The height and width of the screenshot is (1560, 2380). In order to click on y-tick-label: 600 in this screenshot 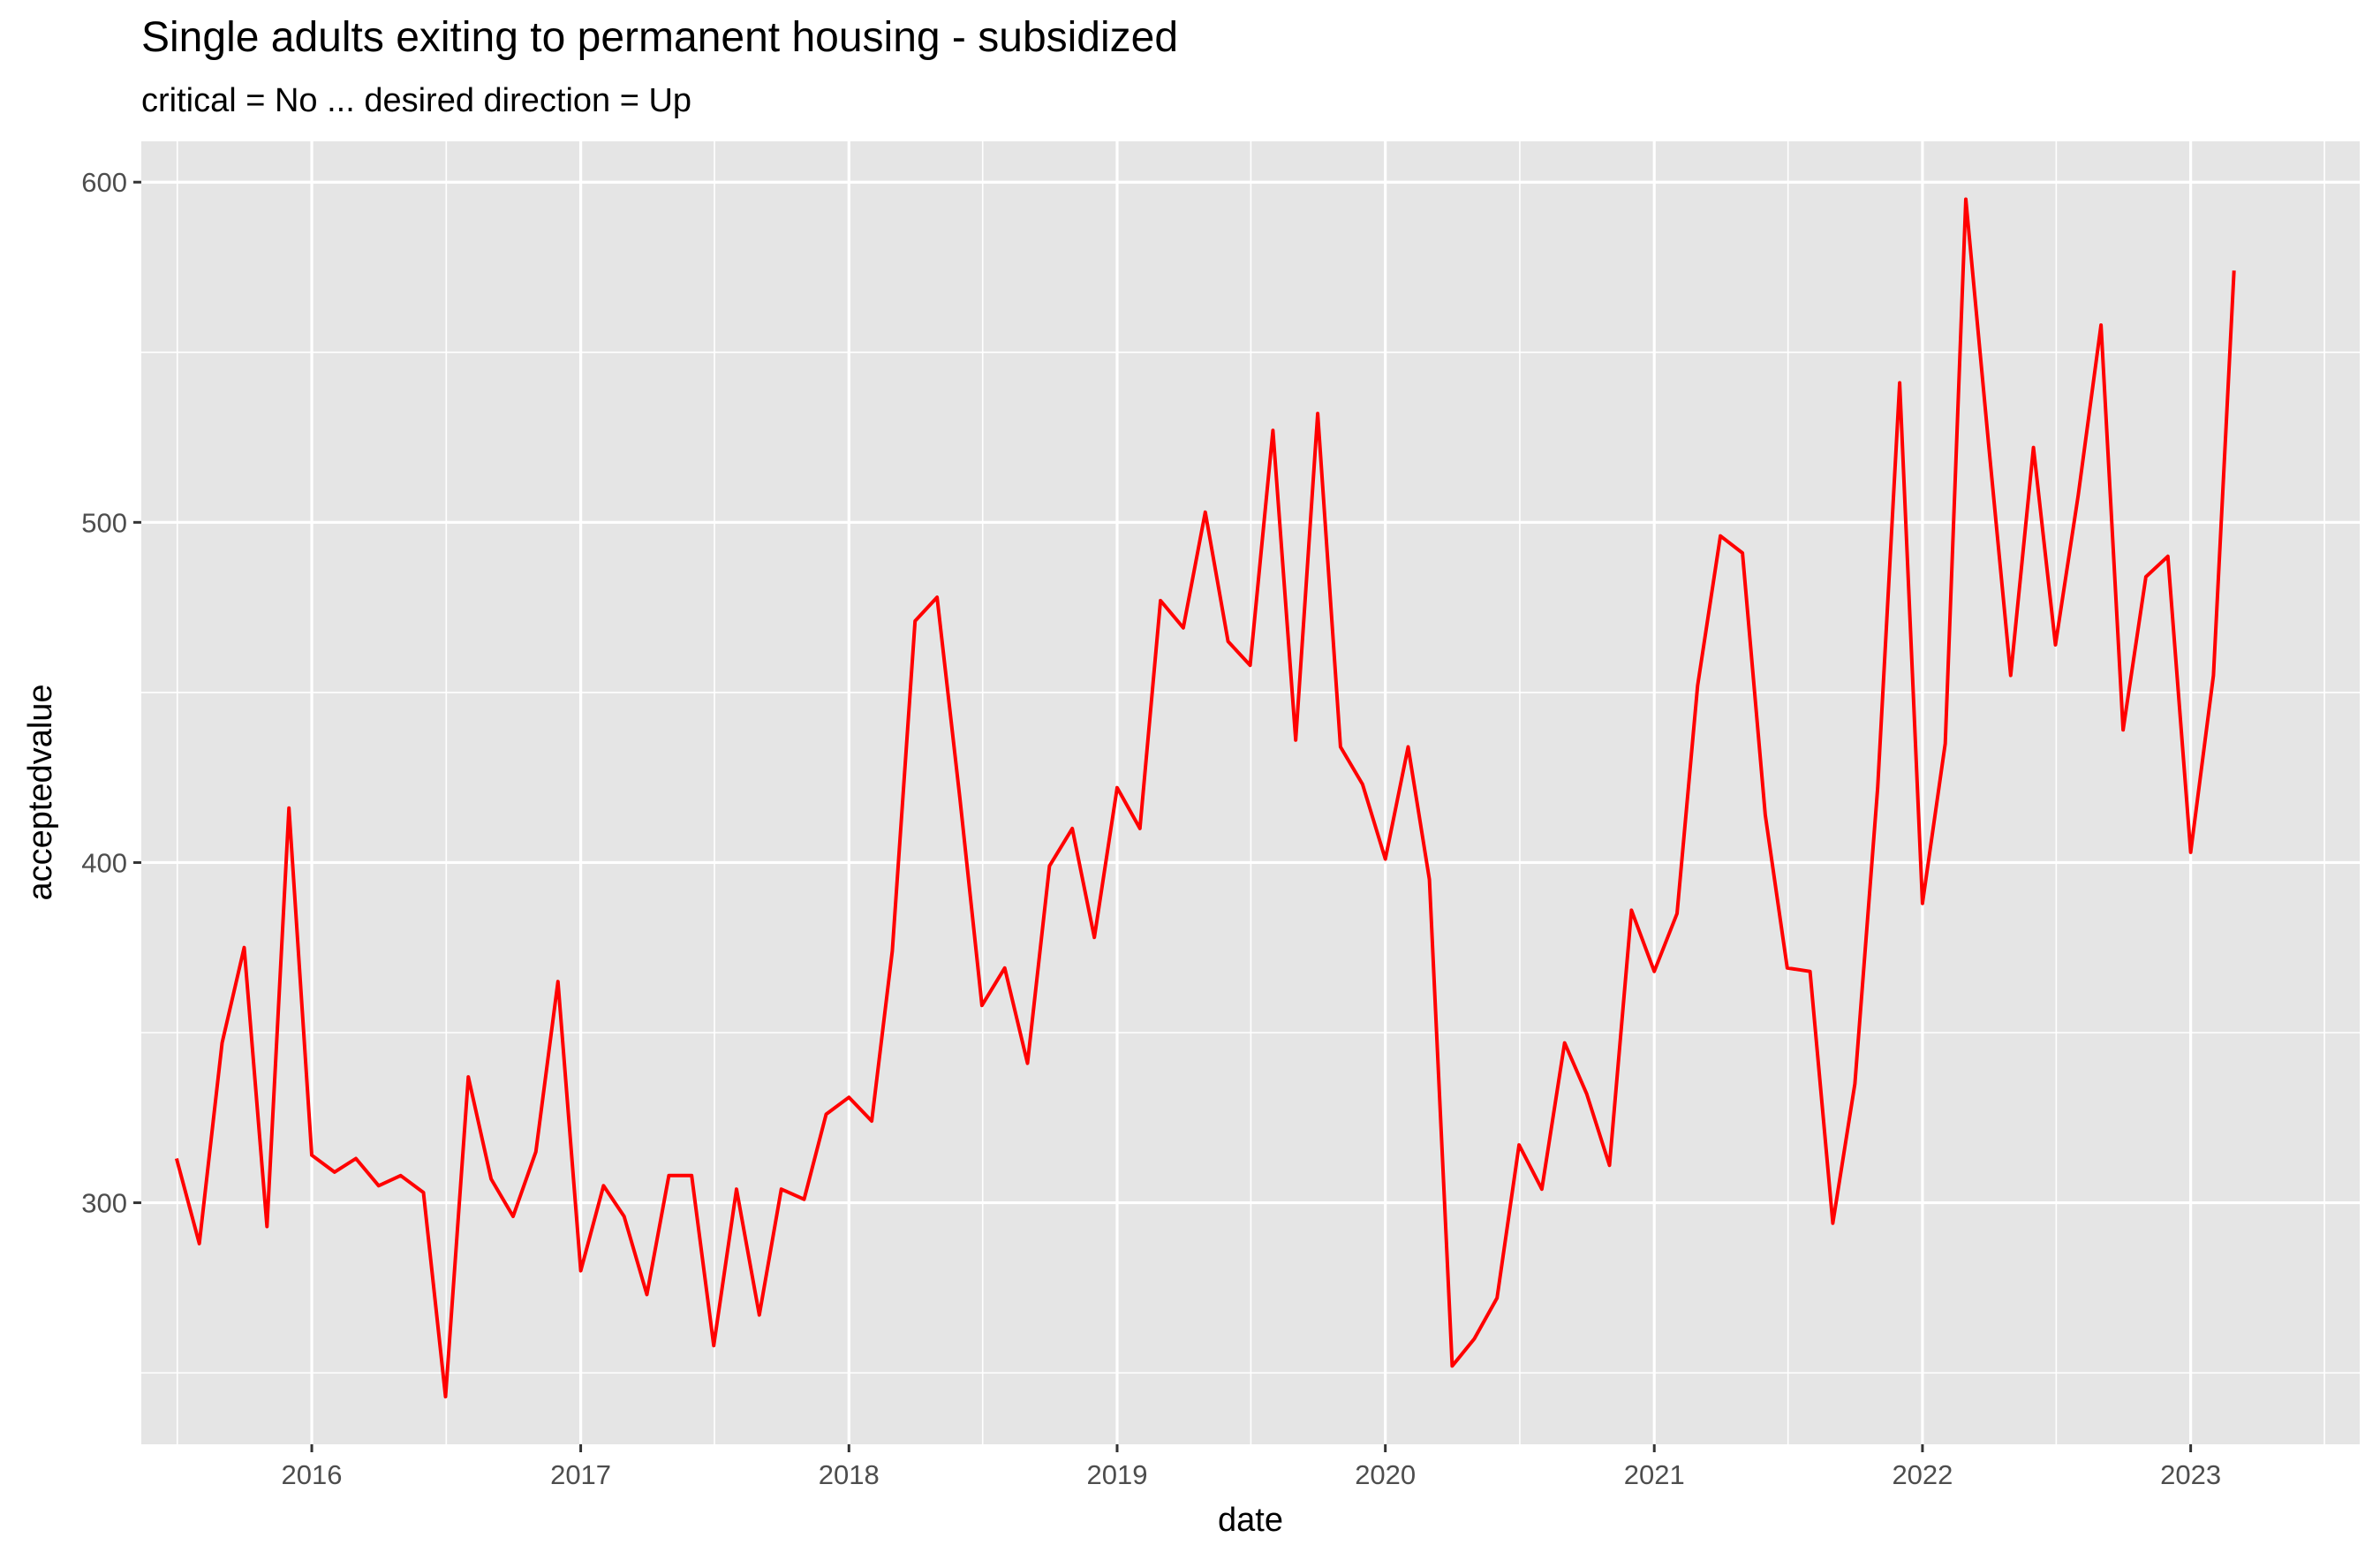, I will do `click(104, 182)`.